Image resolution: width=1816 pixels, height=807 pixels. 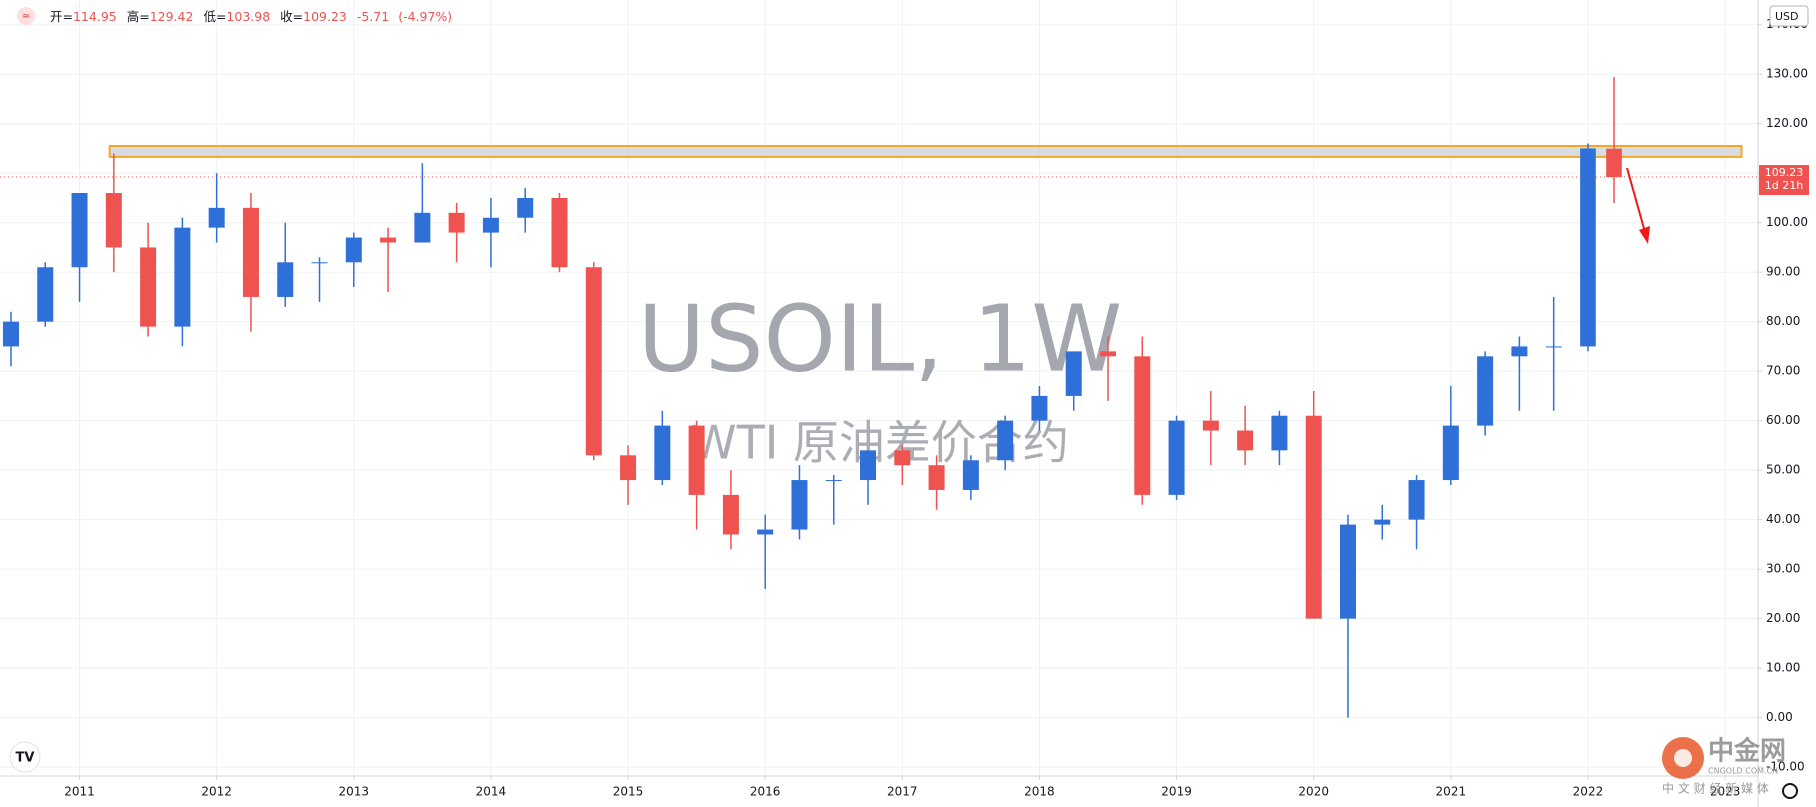 What do you see at coordinates (1787, 123) in the screenshot?
I see `y-tick-label: 120.00` at bounding box center [1787, 123].